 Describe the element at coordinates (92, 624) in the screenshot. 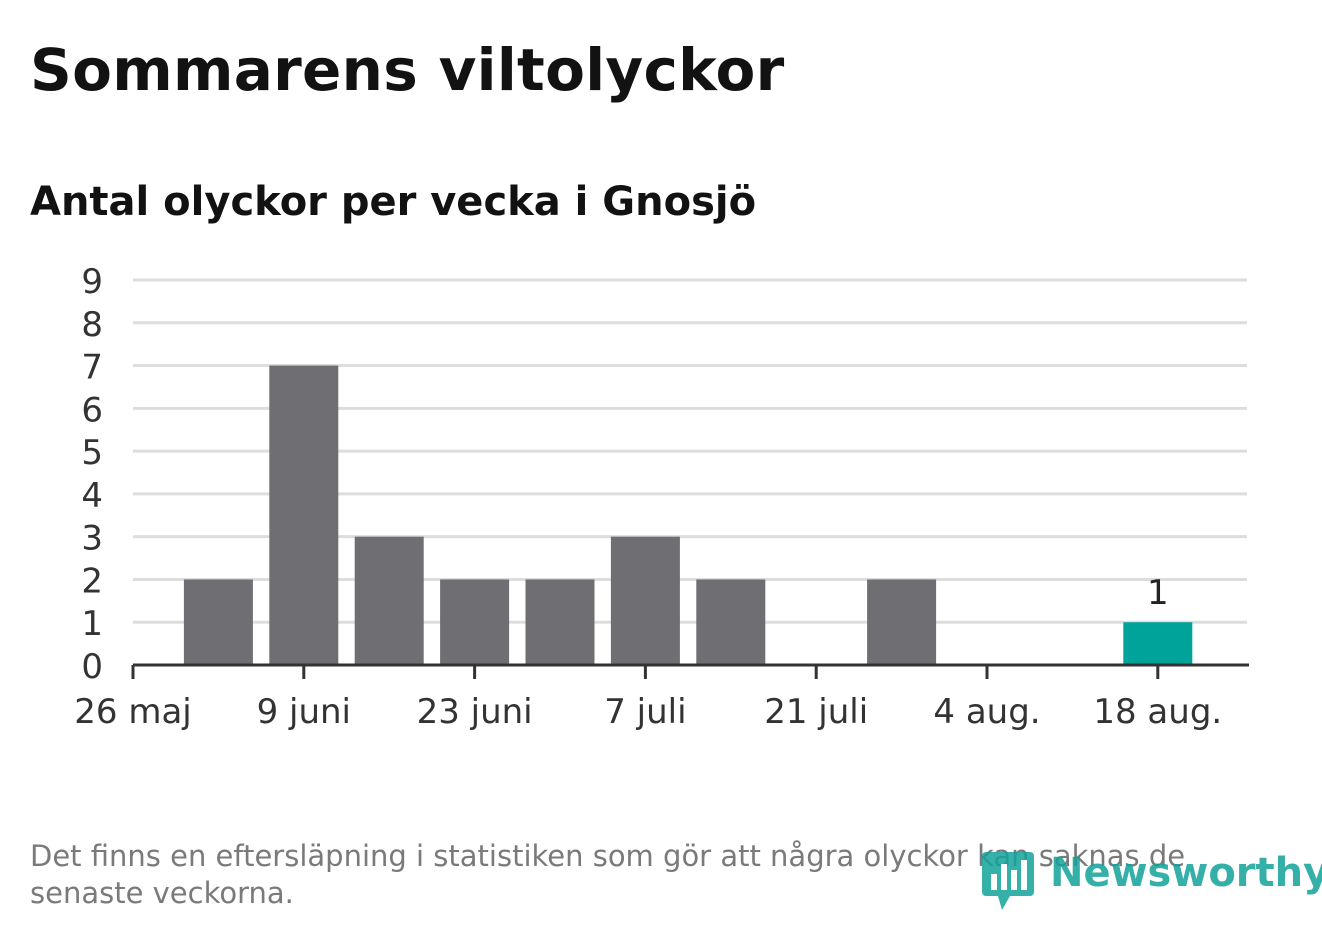

I see `y-tick-label: 1` at that location.